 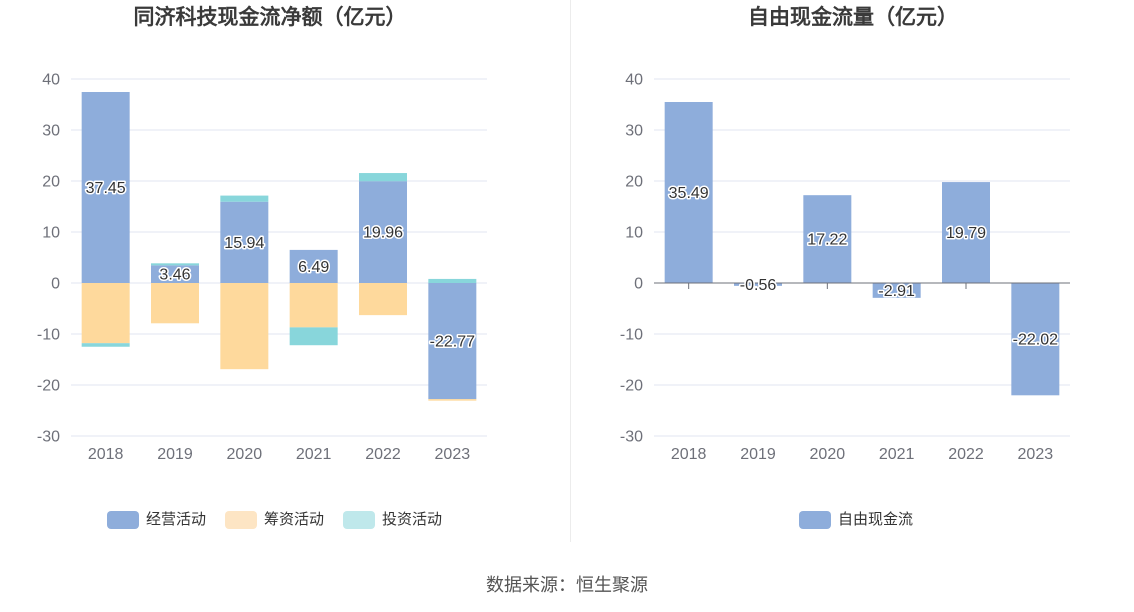 I want to click on data-label: -22.77, so click(x=452, y=342).